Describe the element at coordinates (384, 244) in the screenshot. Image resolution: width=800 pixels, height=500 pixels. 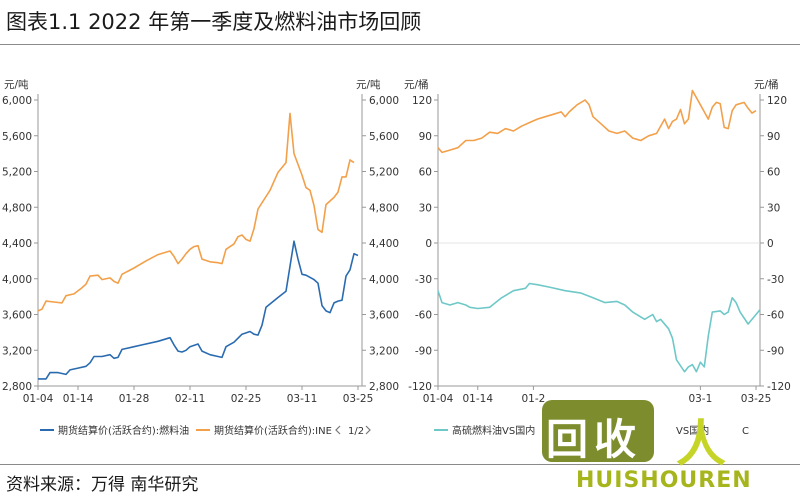
I see `y-tick-label-right: 4,400` at that location.